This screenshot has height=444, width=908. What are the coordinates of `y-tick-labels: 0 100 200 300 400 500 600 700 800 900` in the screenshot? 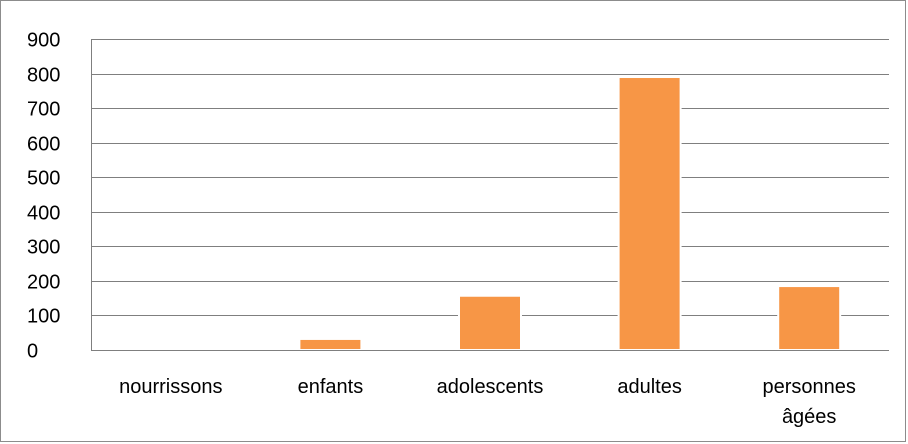 It's located at (43, 196).